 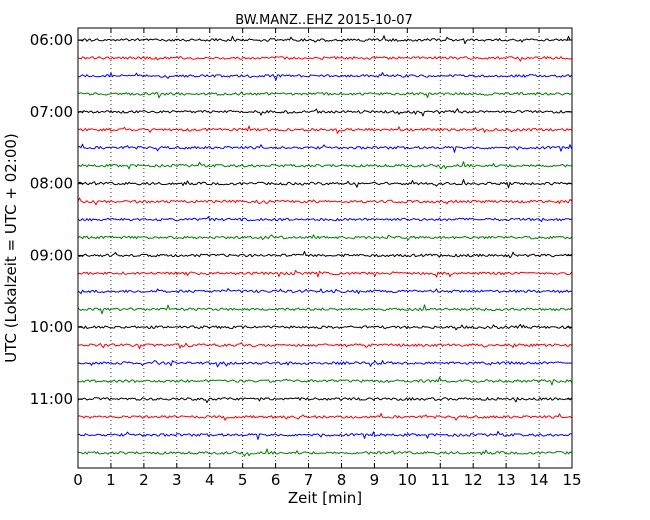 I want to click on y-tick-label: 11:00, so click(x=51, y=399).